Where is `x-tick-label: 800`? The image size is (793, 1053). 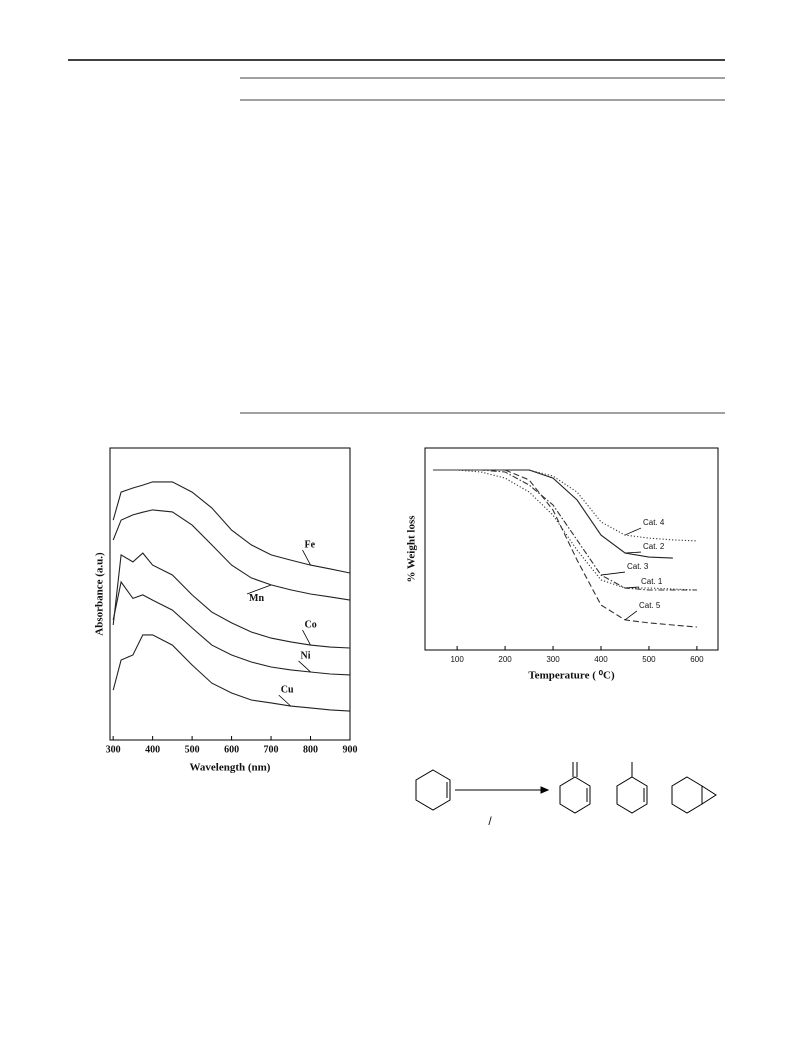
x-tick-label: 800 is located at coordinates (310, 749).